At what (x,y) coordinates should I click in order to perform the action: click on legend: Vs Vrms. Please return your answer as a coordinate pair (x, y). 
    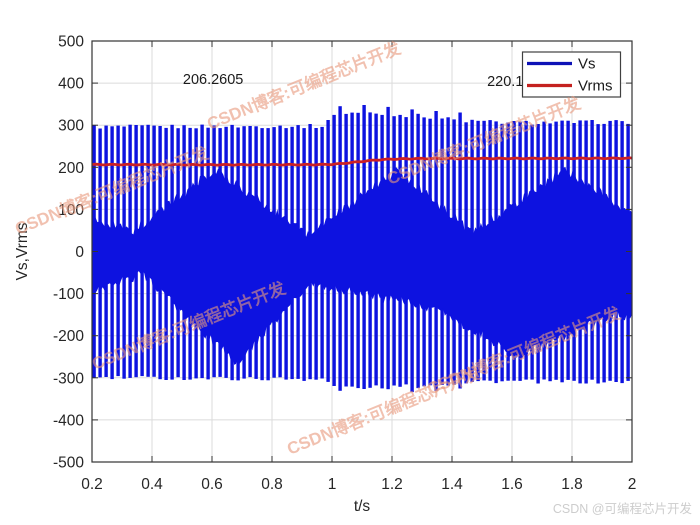
    Looking at the image, I should click on (571, 74).